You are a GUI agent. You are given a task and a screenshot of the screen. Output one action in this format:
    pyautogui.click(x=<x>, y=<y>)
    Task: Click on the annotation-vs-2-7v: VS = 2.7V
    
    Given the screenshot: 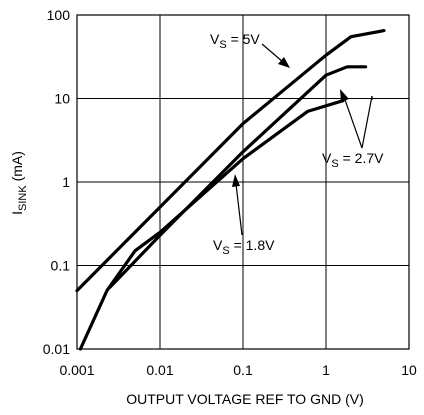 What is the action you would take?
    pyautogui.click(x=353, y=160)
    